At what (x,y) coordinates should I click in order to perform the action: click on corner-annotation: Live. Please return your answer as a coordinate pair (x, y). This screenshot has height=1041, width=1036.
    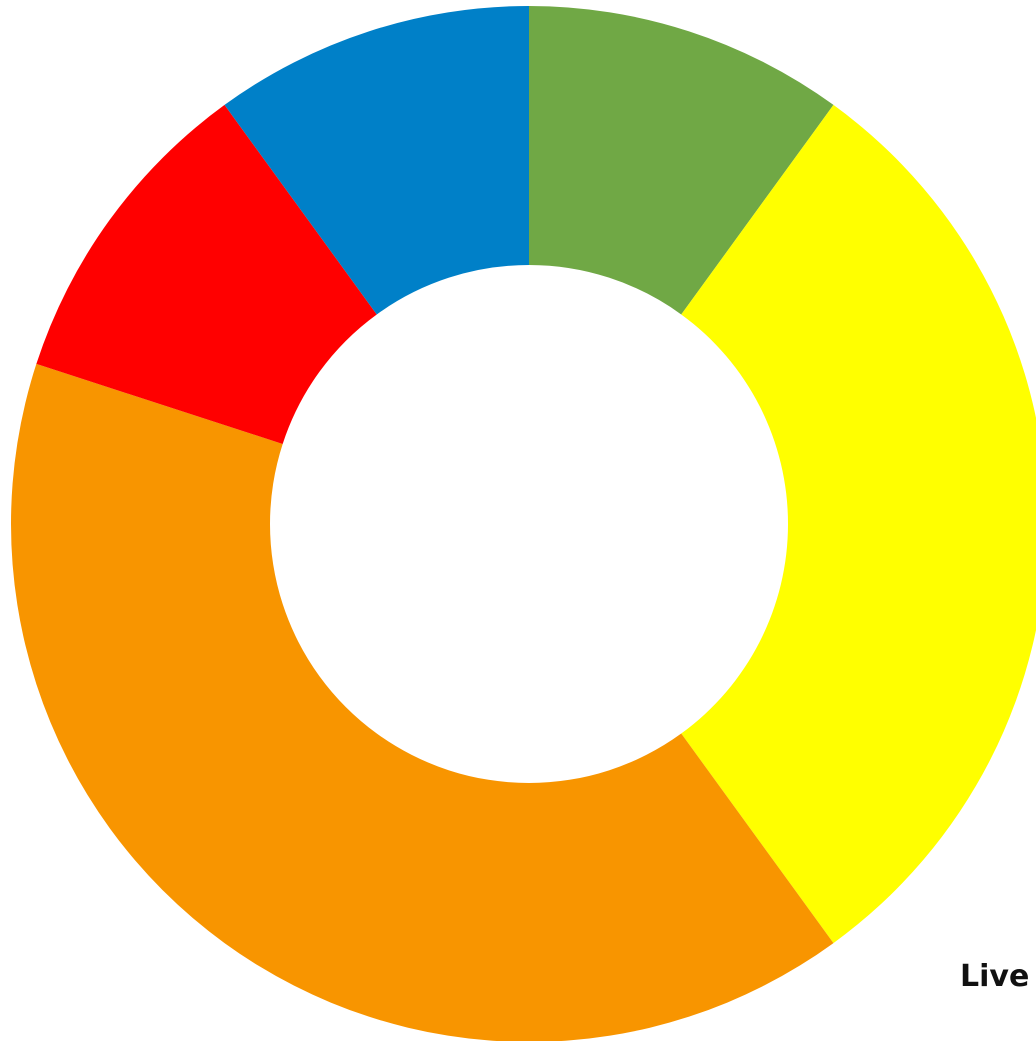
    Looking at the image, I should click on (995, 976).